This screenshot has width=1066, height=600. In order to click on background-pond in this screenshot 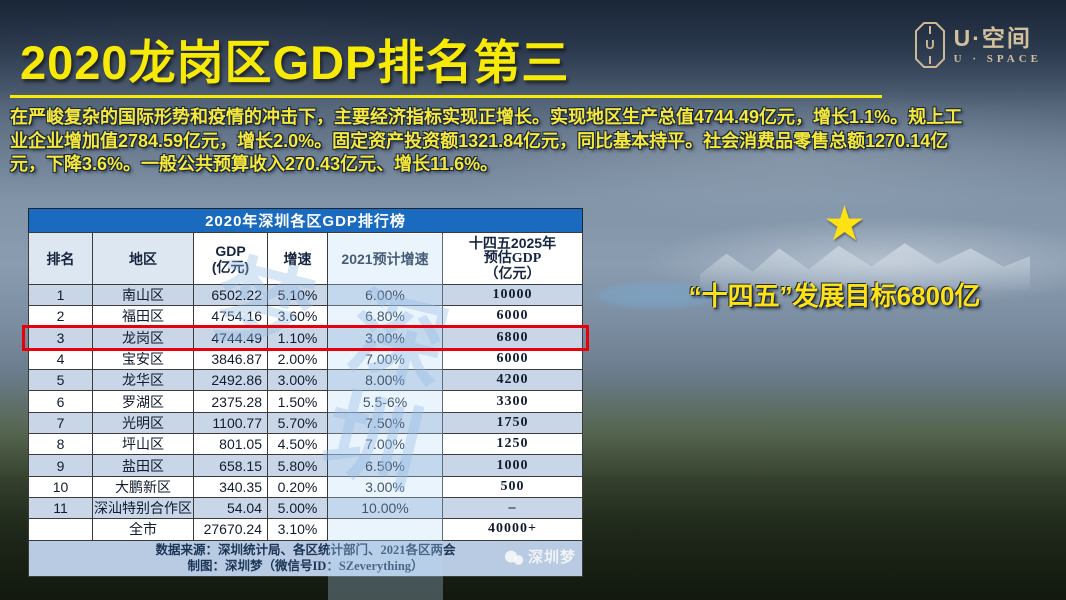, I will do `click(657, 295)`.